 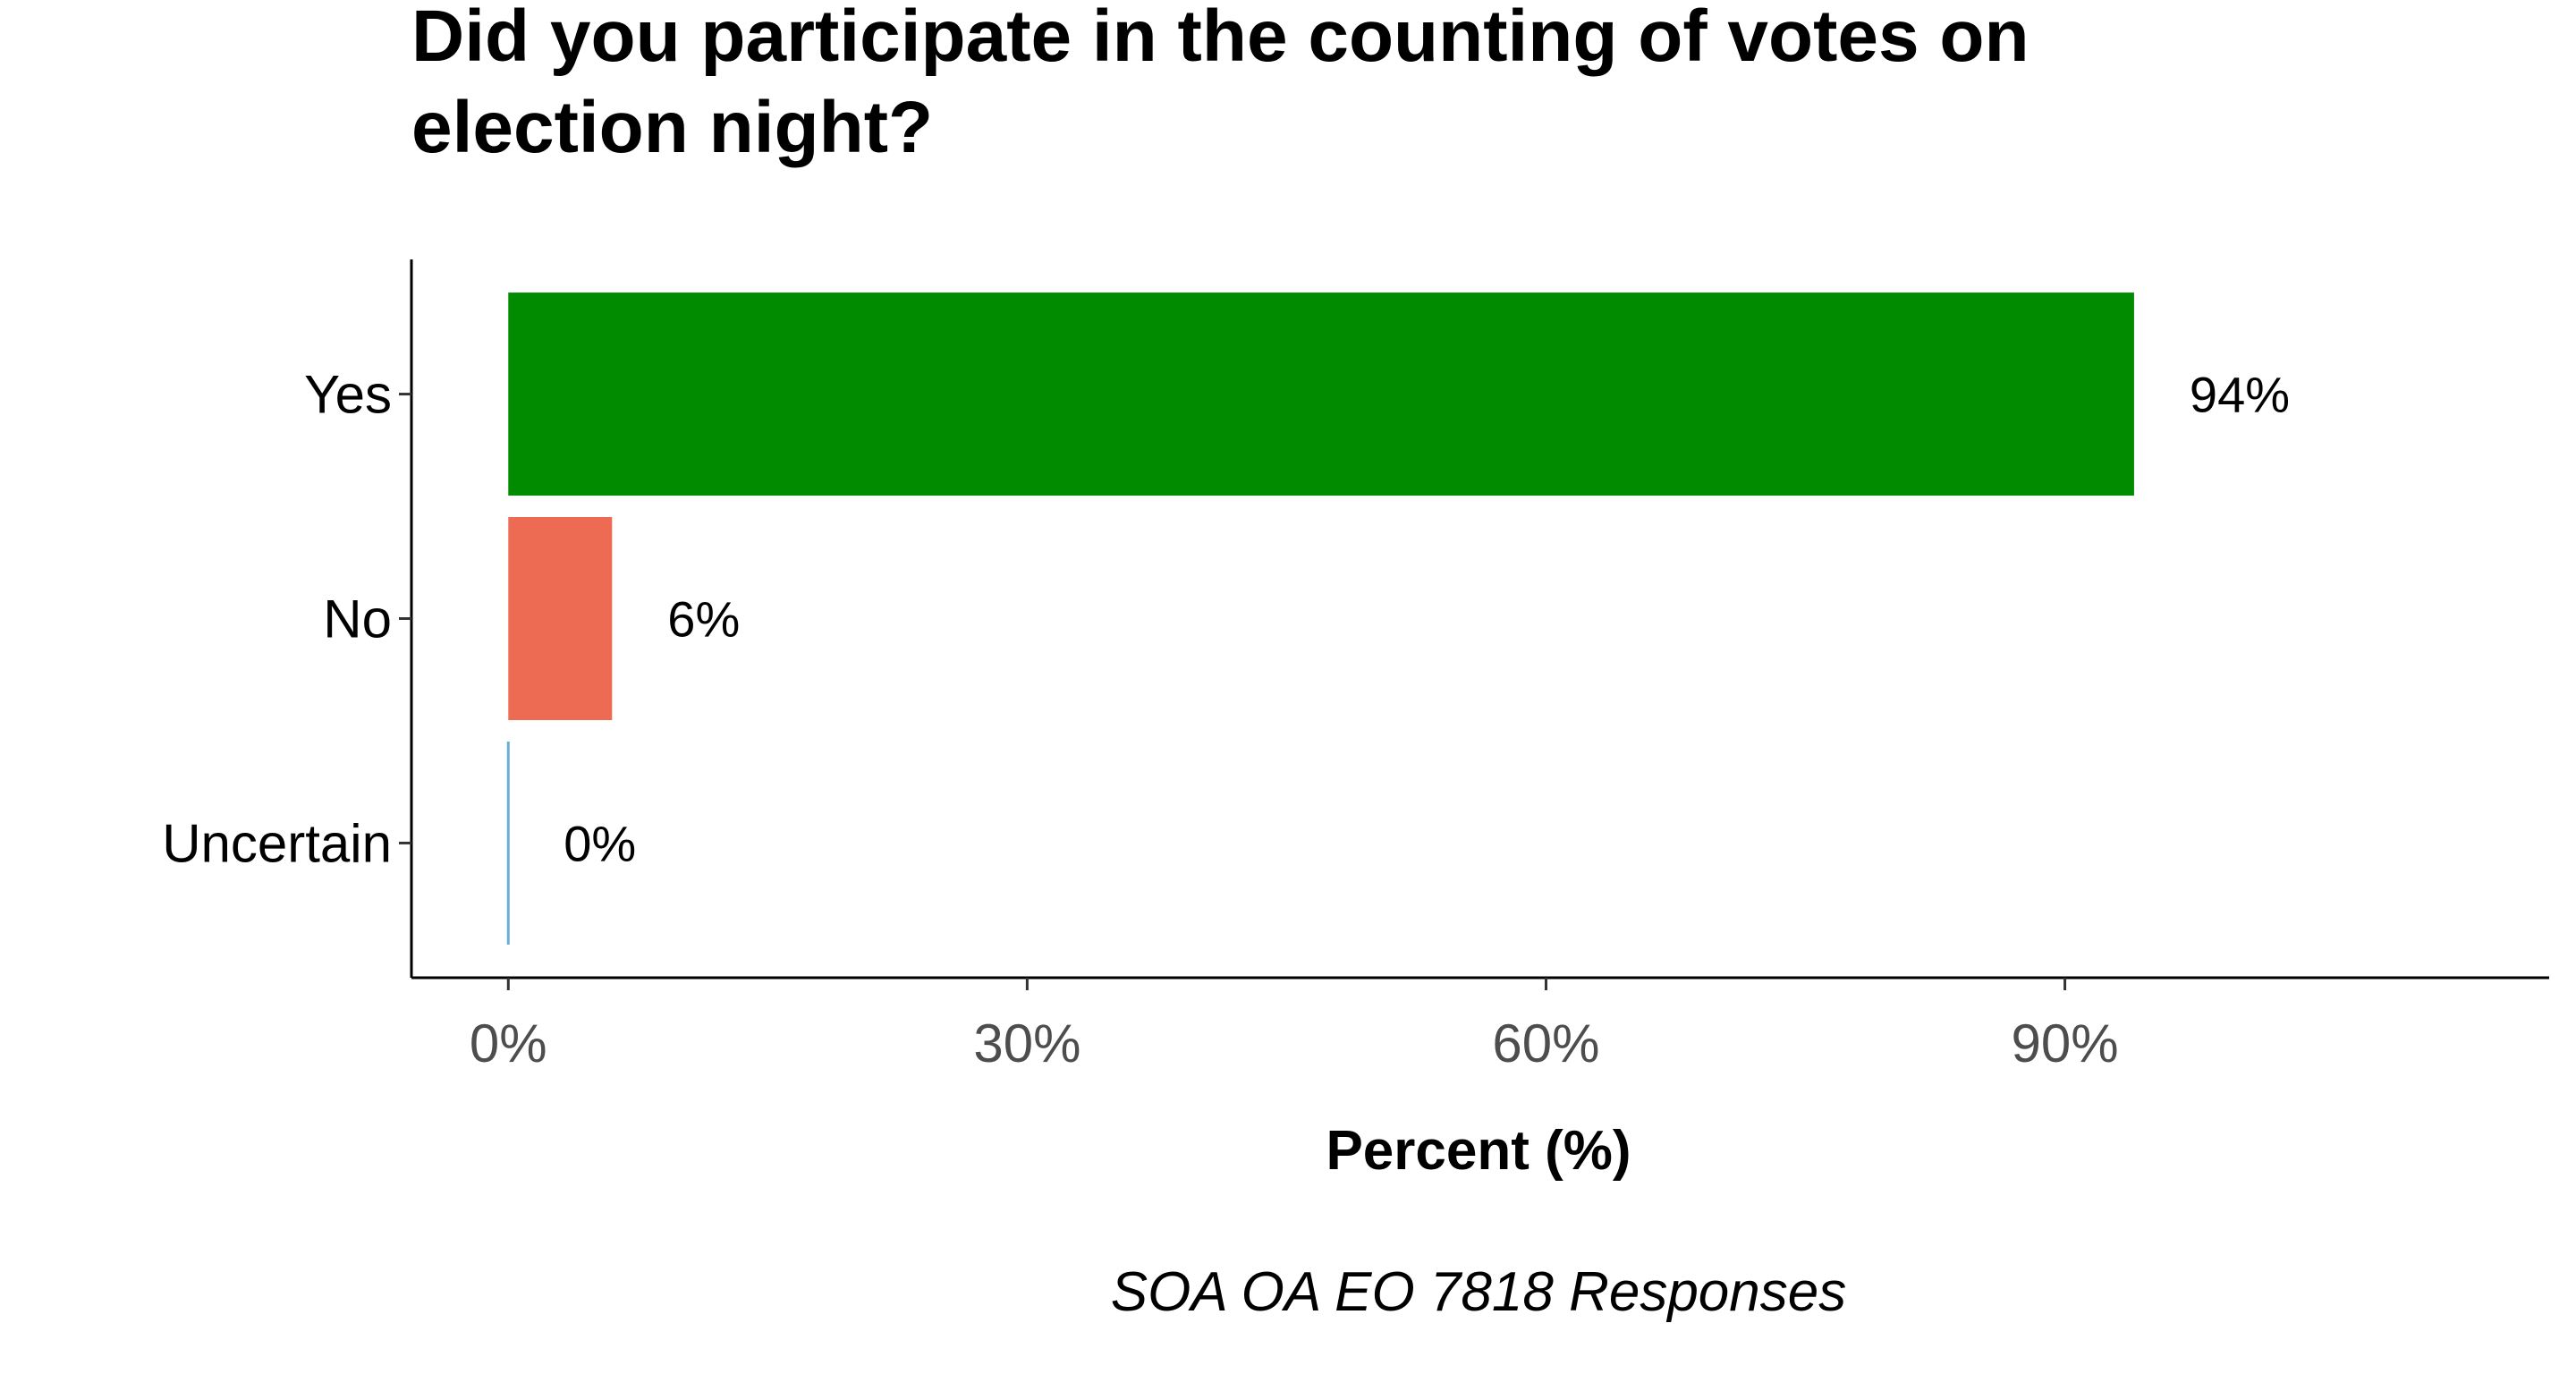 What do you see at coordinates (703, 619) in the screenshot?
I see `value-label-no: 6%` at bounding box center [703, 619].